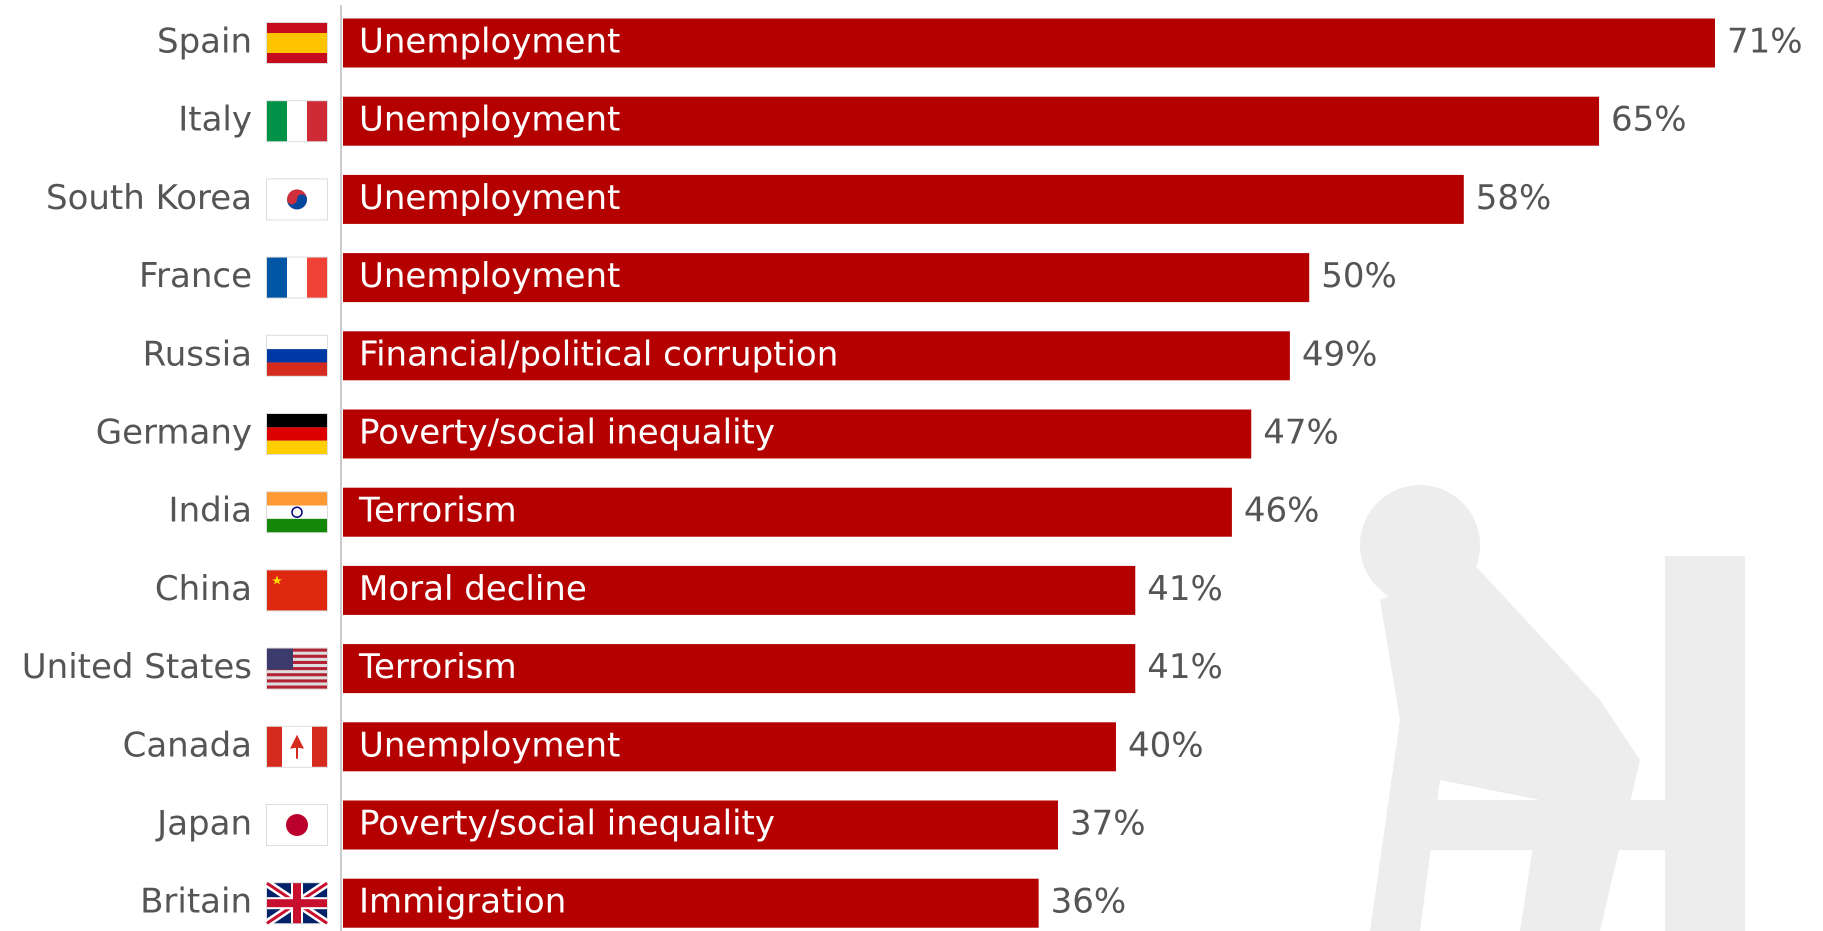  Describe the element at coordinates (187, 745) in the screenshot. I see `category-label: Canada` at that location.